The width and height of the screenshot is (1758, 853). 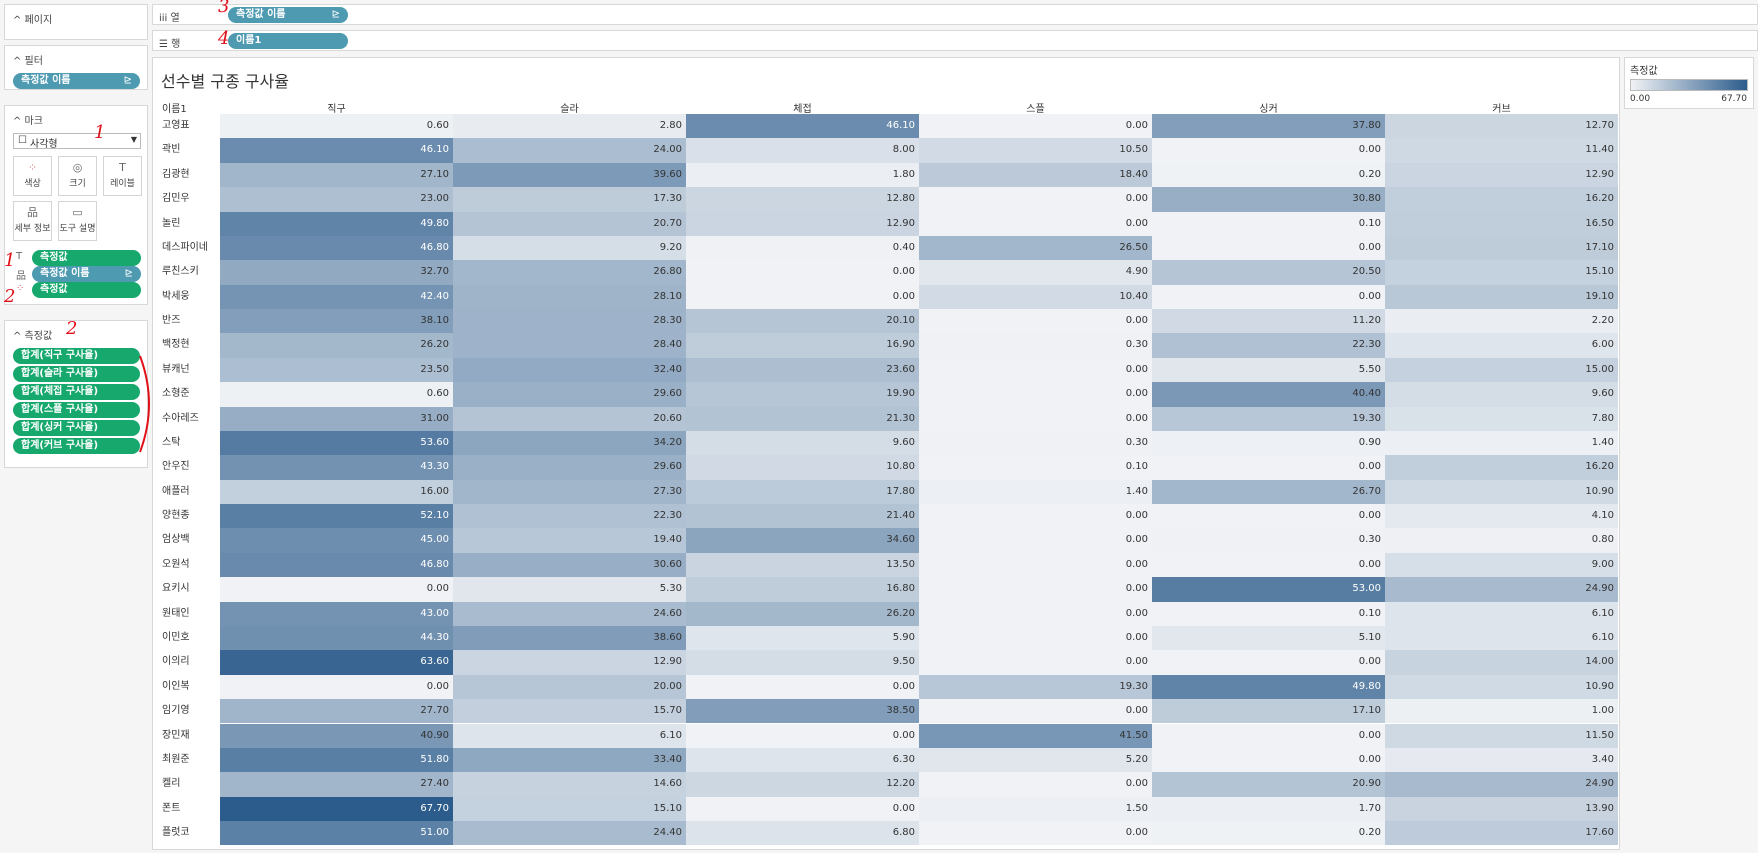 What do you see at coordinates (76, 81) in the screenshot?
I see `filter-pill-measure-names: 측정값 이름 ⊵` at bounding box center [76, 81].